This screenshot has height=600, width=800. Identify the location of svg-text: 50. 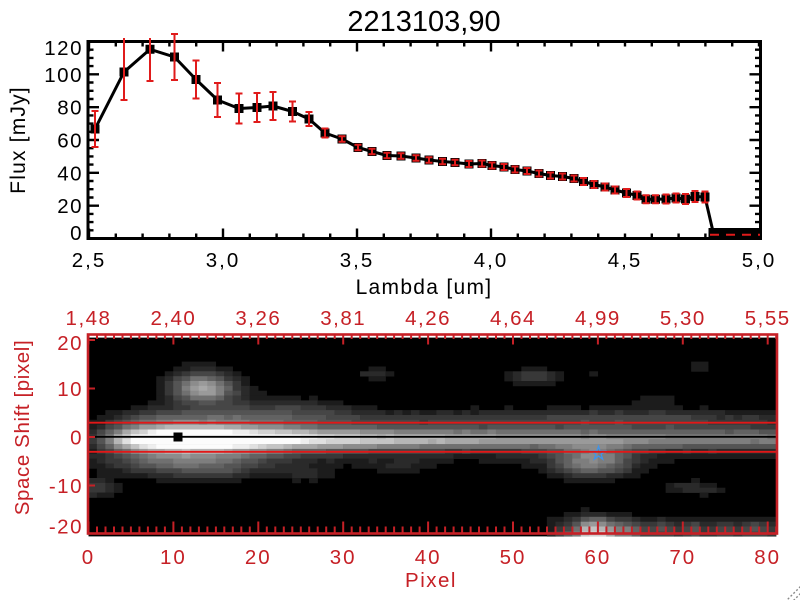
(513, 557).